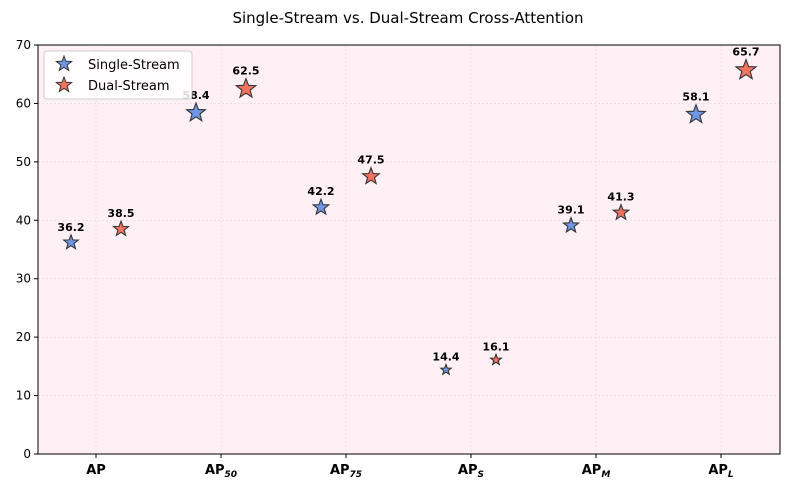 This screenshot has width=790, height=490. Describe the element at coordinates (620, 197) in the screenshot. I see `data-label: 41.3` at that location.